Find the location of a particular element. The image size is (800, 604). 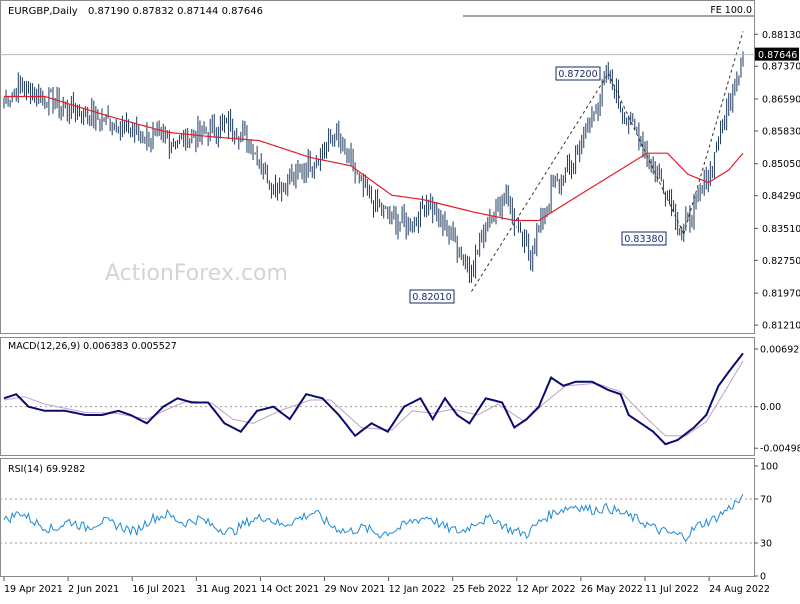

annotation-label: 0.87200 is located at coordinates (577, 74).